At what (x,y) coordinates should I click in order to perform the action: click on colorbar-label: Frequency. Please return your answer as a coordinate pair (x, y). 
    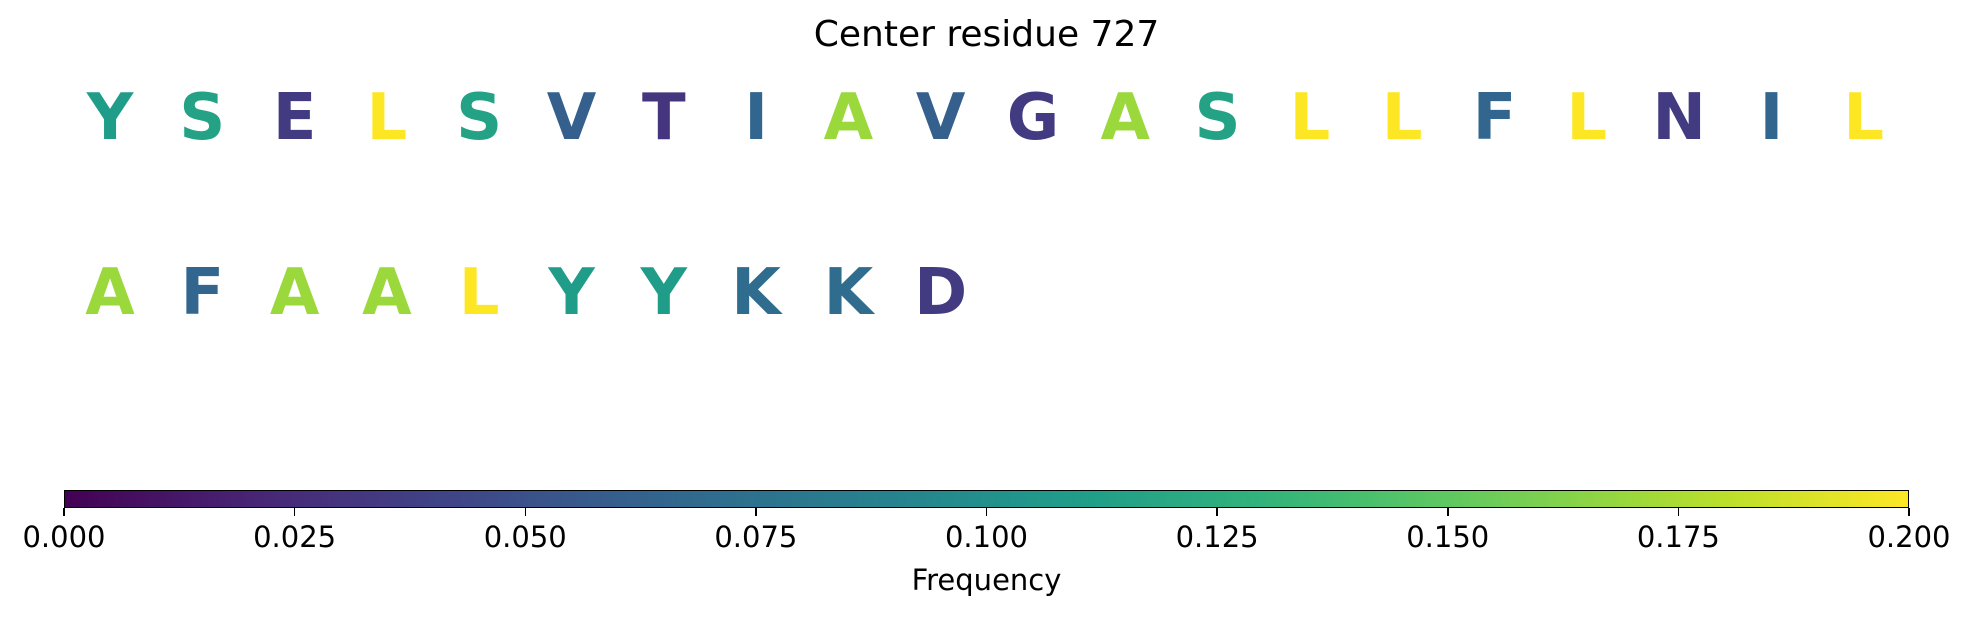
    Looking at the image, I should click on (986, 580).